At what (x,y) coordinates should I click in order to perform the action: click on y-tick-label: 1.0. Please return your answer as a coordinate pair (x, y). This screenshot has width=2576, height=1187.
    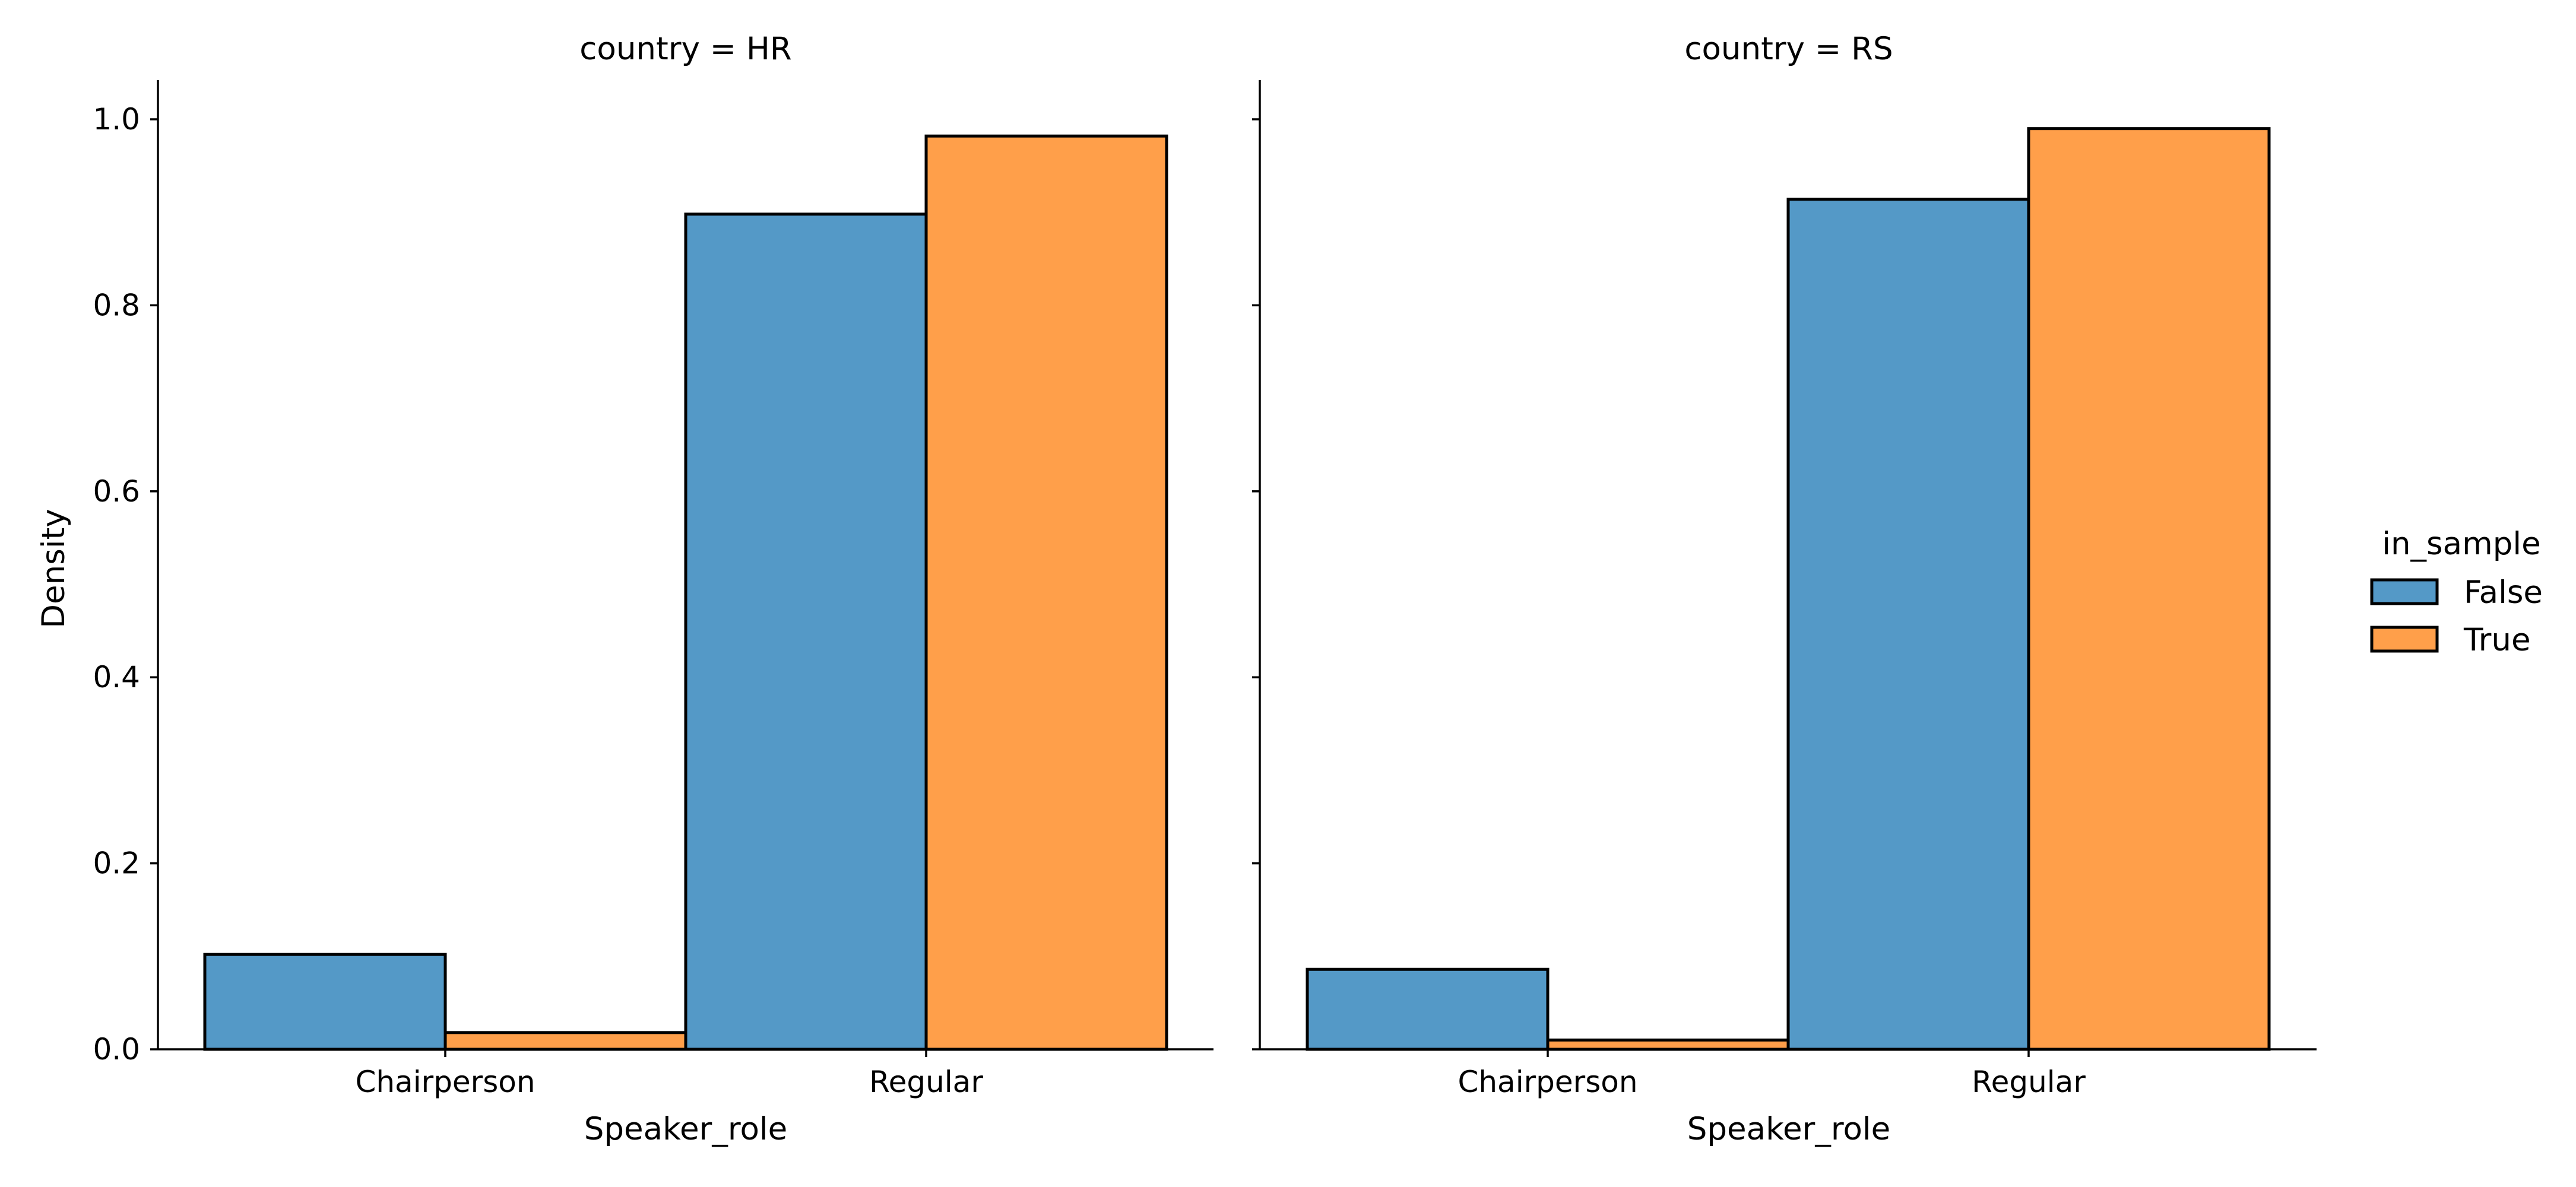
    Looking at the image, I should click on (116, 119).